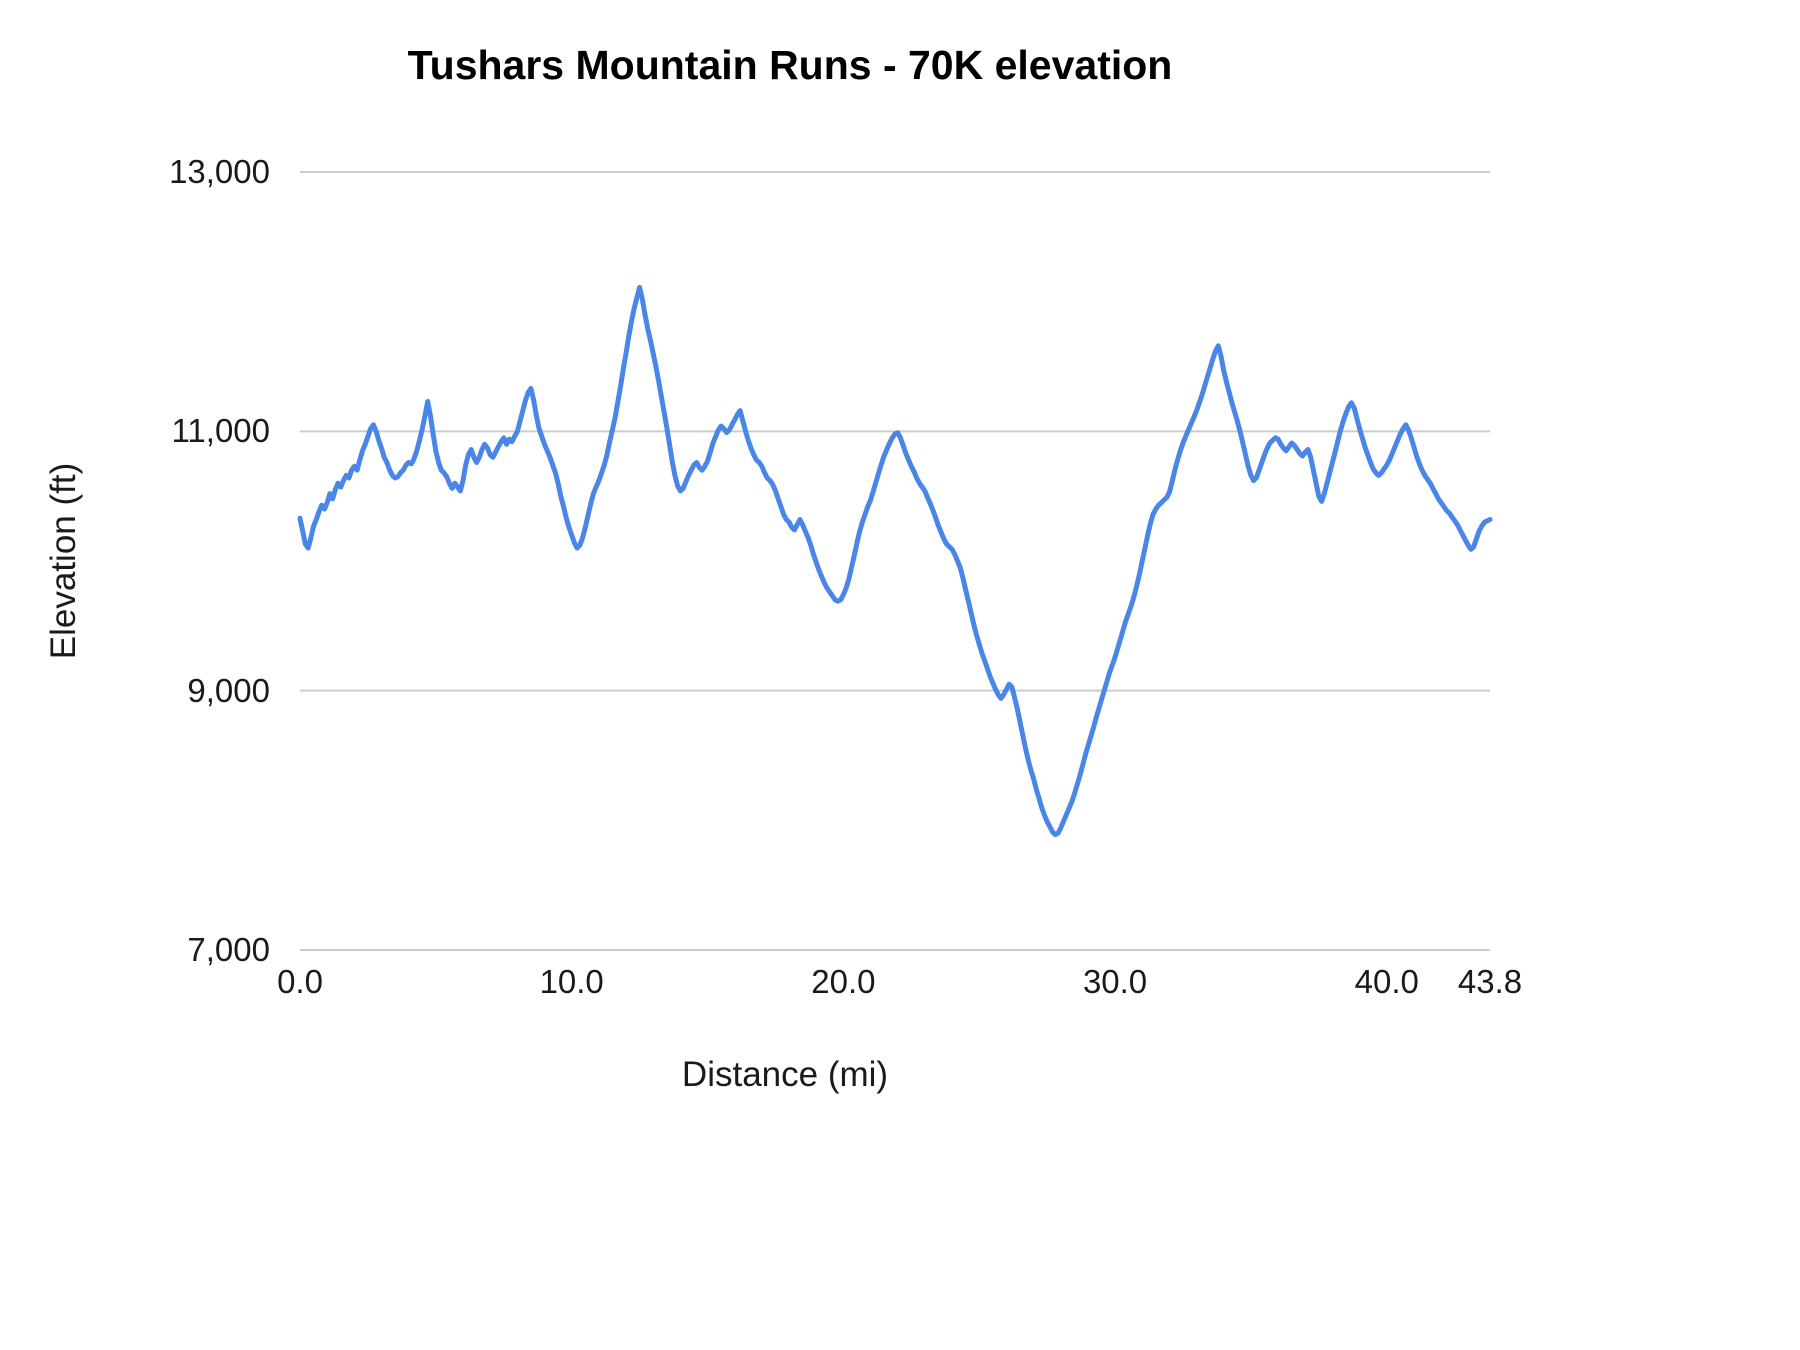  Describe the element at coordinates (1115, 981) in the screenshot. I see `x-tick-label: 30.0` at that location.